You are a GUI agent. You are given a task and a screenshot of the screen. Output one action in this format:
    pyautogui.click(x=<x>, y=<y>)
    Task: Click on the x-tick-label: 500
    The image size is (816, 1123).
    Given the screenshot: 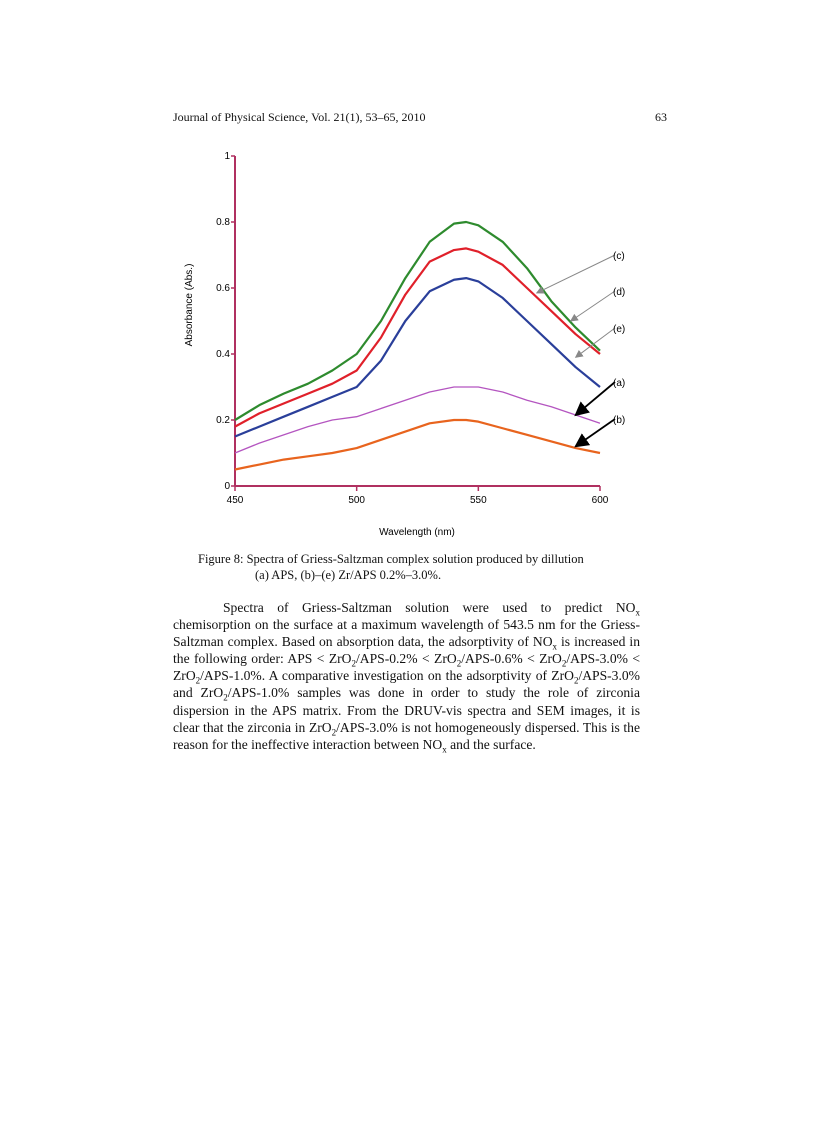 What is the action you would take?
    pyautogui.click(x=356, y=500)
    